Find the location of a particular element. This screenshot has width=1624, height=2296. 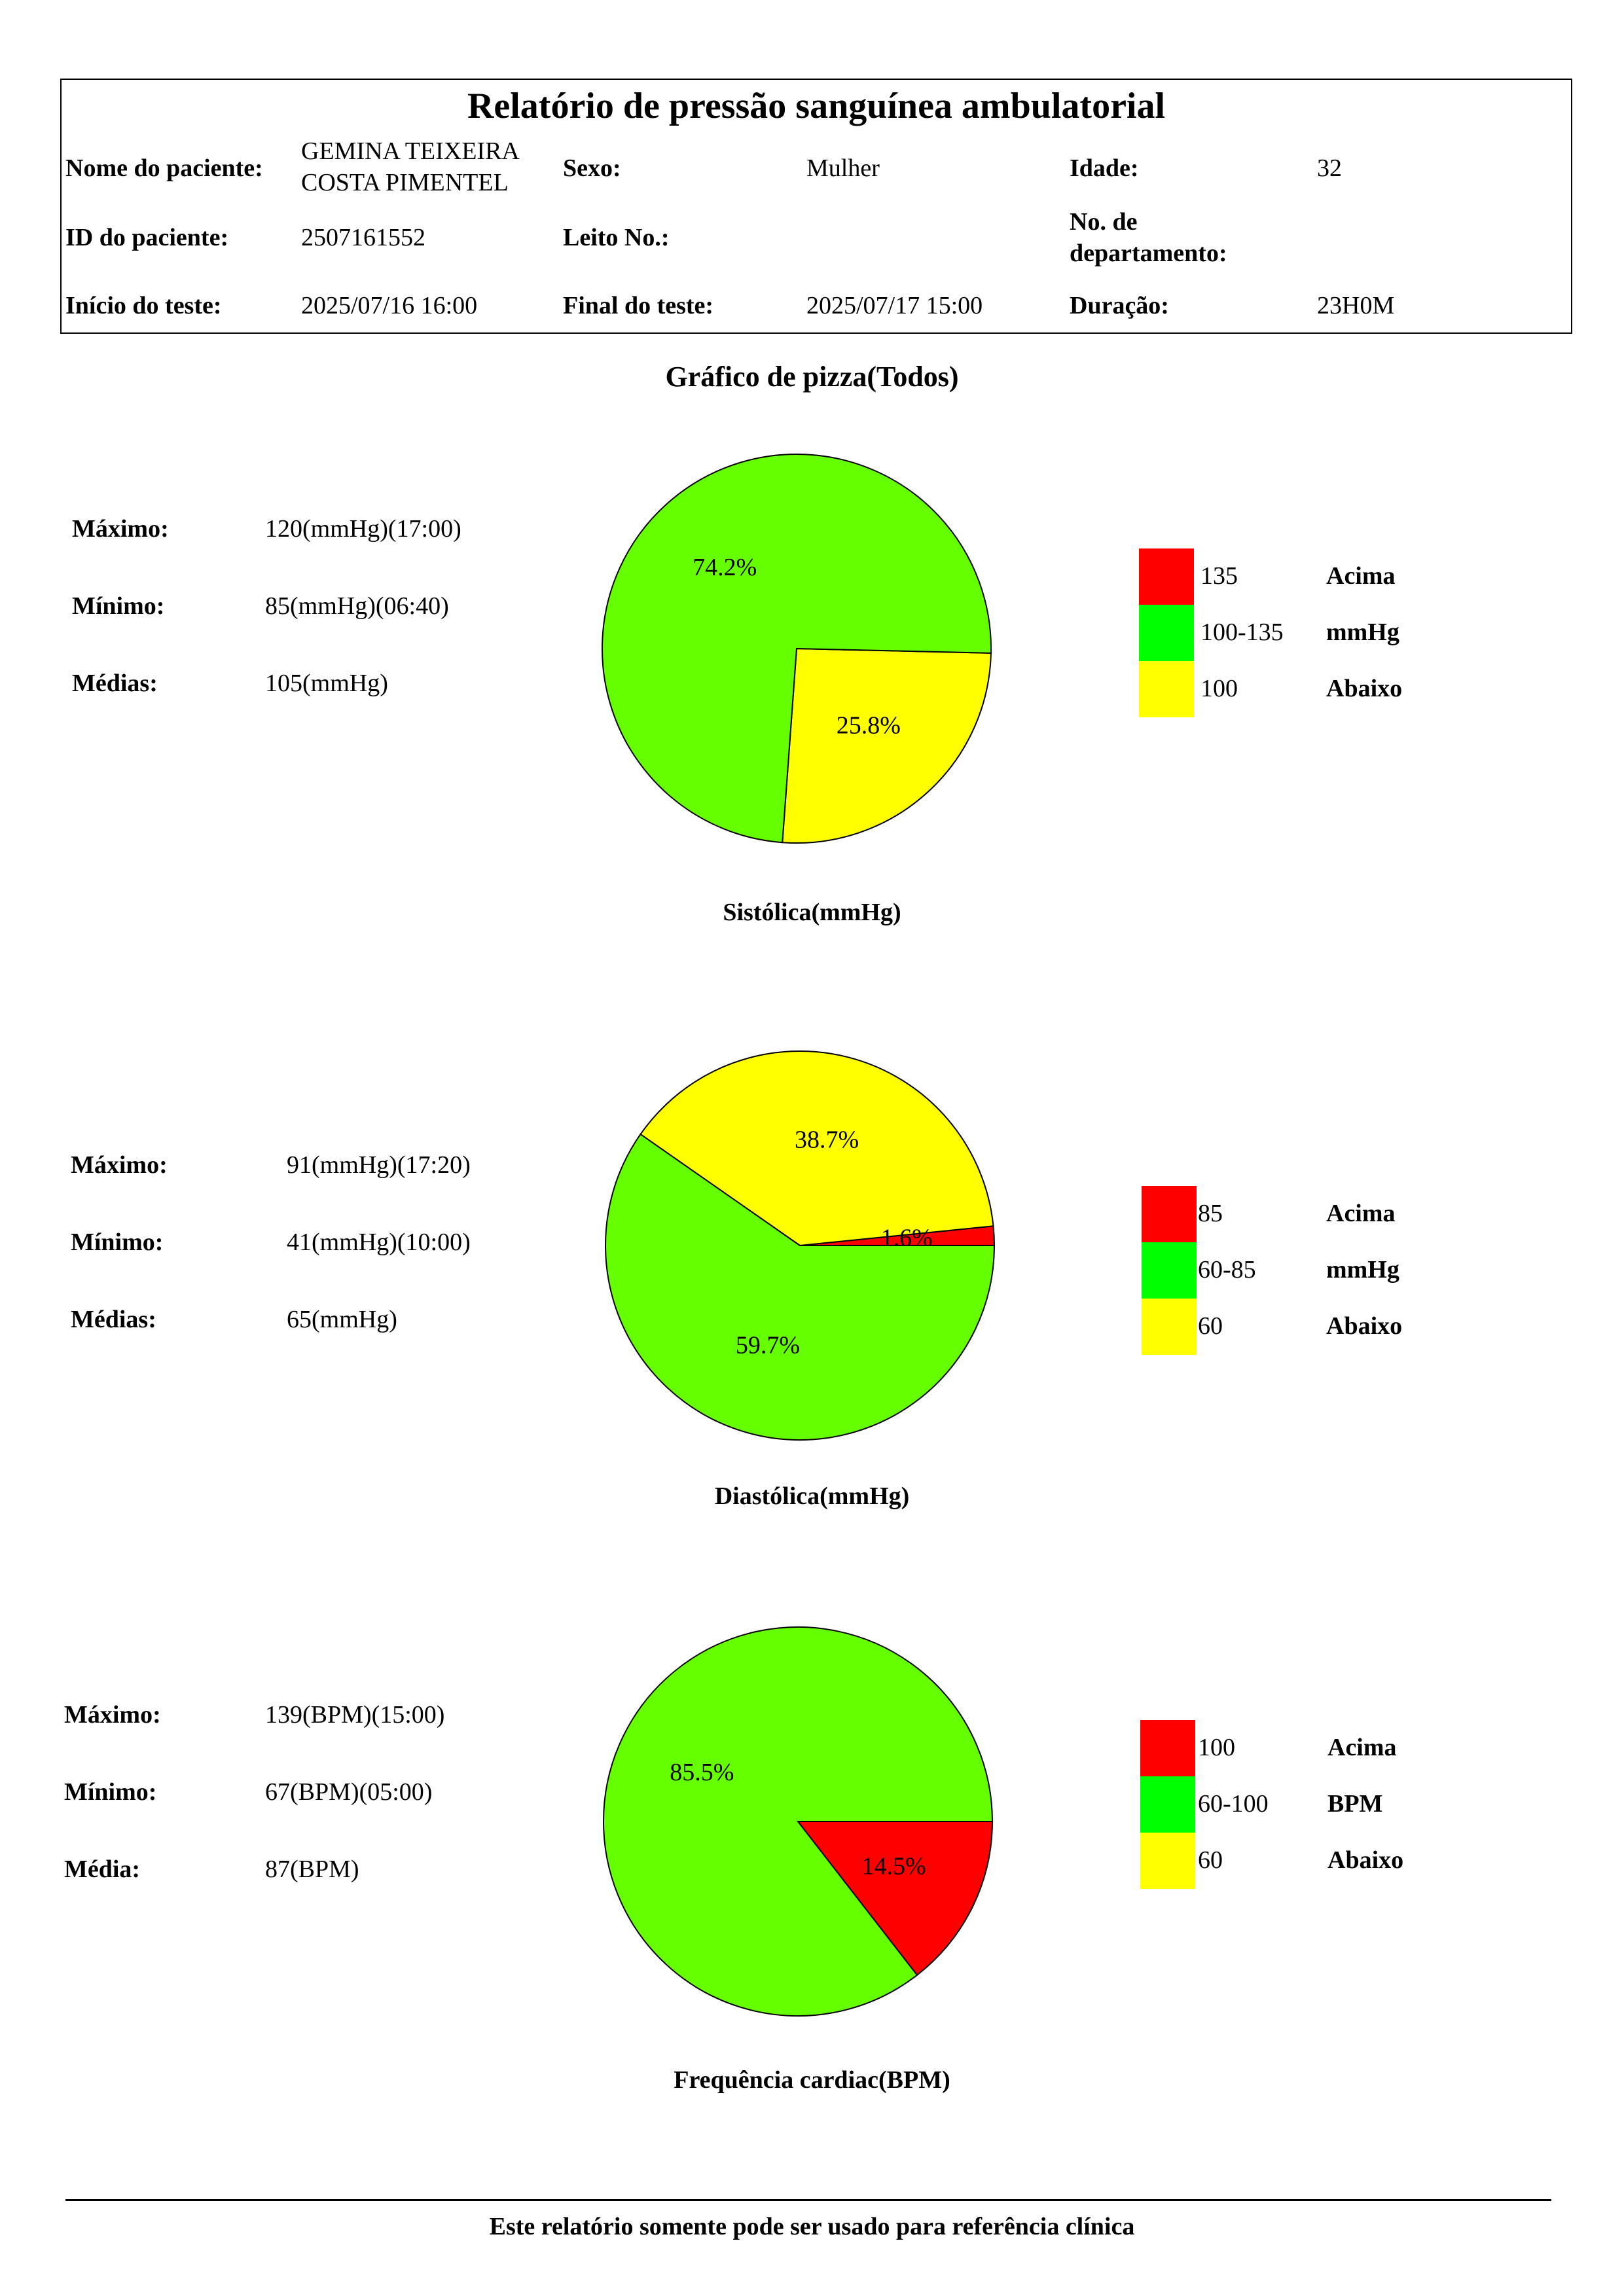

diastolic-legend-text-below: Abaixo is located at coordinates (1364, 1326).